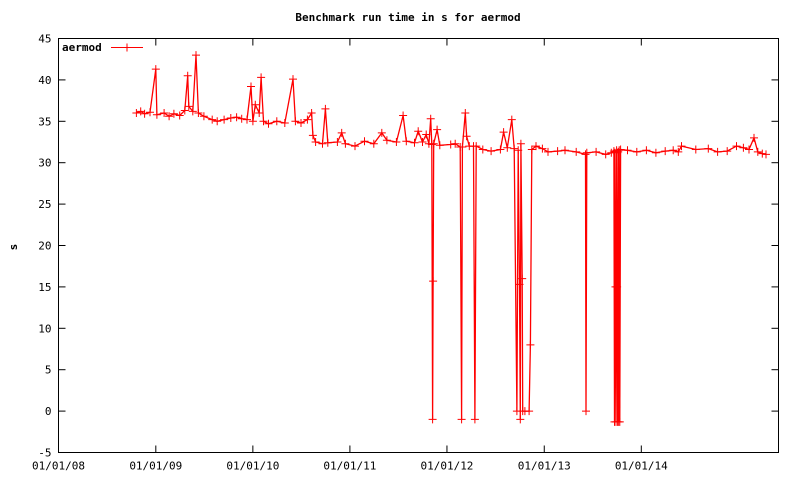 This screenshot has width=800, height=480. What do you see at coordinates (407, 17) in the screenshot?
I see `chart-title: Benchmark run time in s for aermod` at bounding box center [407, 17].